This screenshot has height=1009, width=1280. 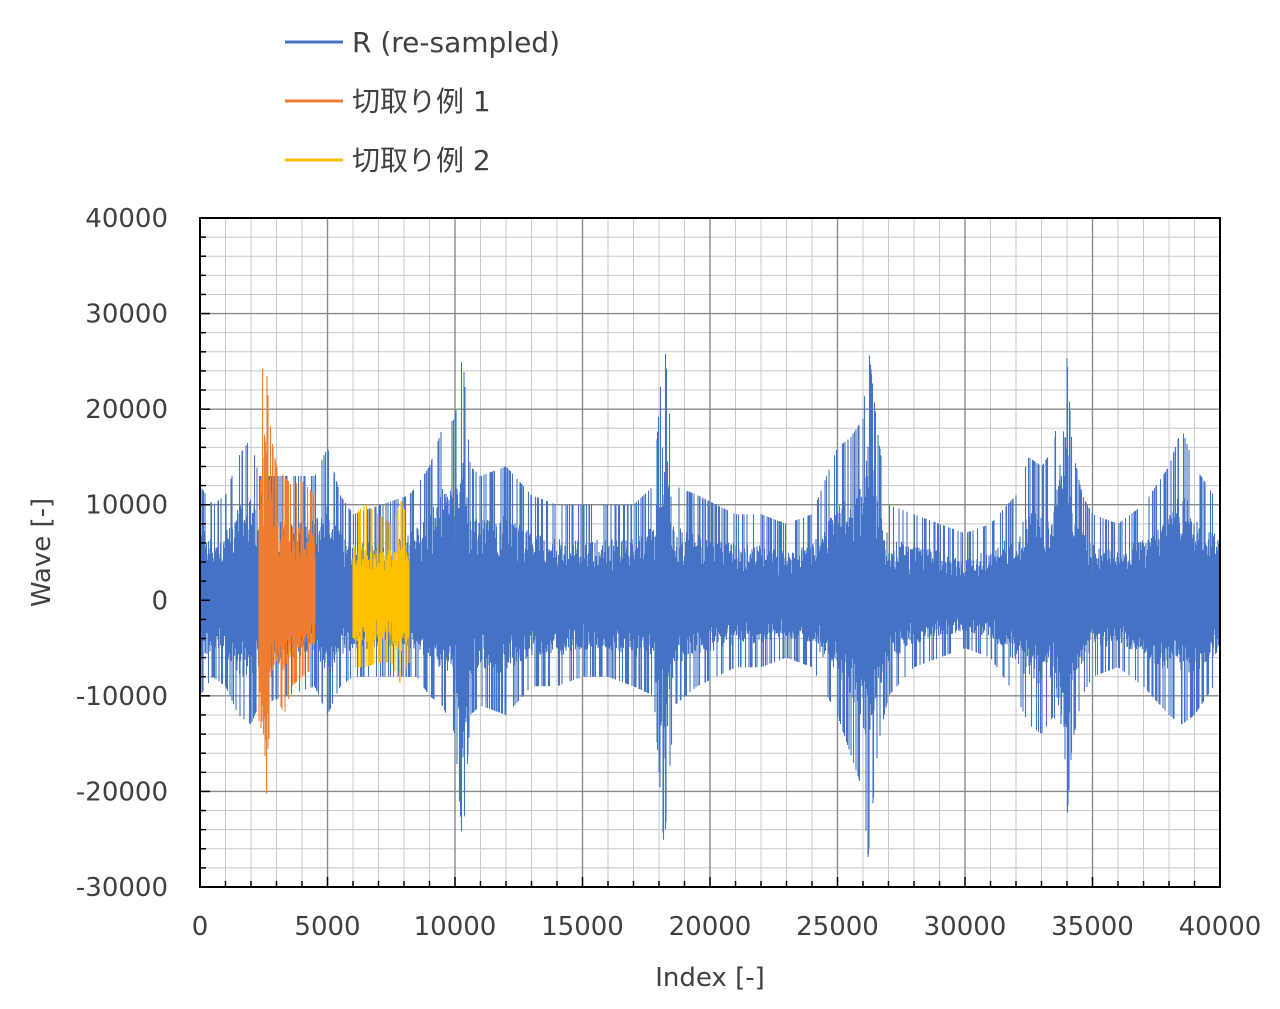 I want to click on x-tick-label: 0, so click(x=200, y=927).